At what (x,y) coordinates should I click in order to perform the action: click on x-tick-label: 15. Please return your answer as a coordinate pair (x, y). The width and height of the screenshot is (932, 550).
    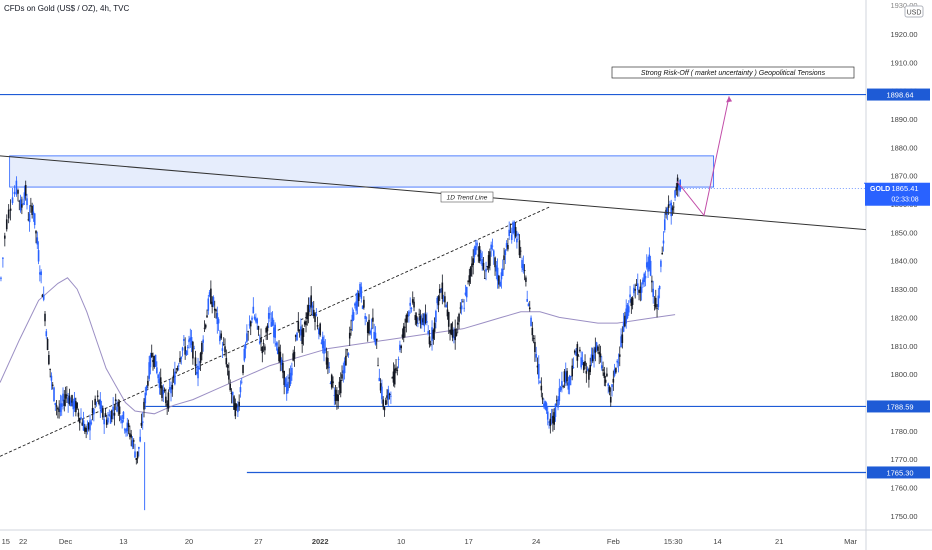
    Looking at the image, I should click on (6, 541).